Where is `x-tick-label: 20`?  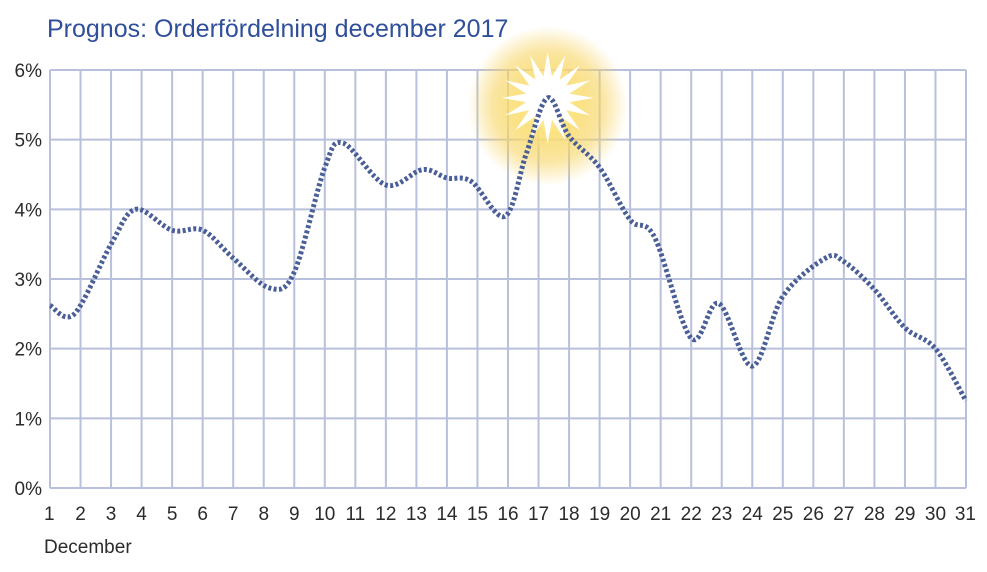 x-tick-label: 20 is located at coordinates (630, 514).